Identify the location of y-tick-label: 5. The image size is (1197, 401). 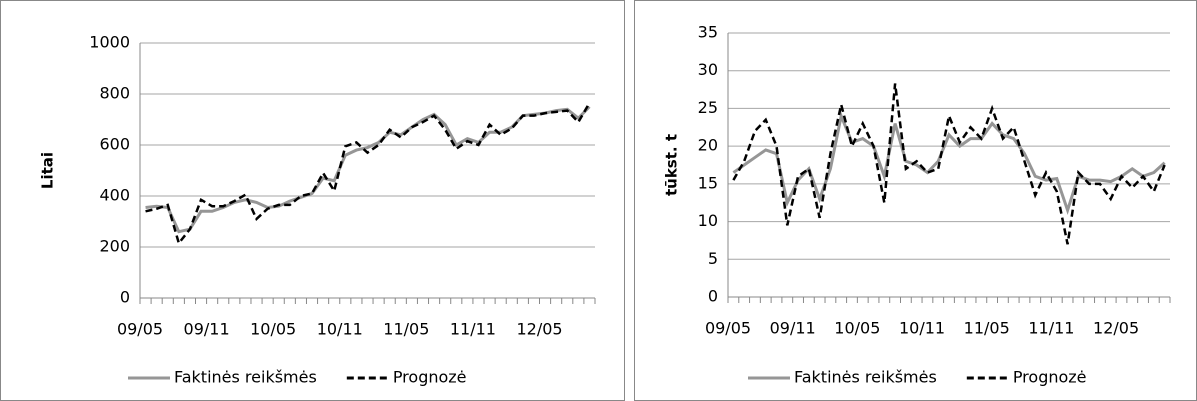
(713, 258).